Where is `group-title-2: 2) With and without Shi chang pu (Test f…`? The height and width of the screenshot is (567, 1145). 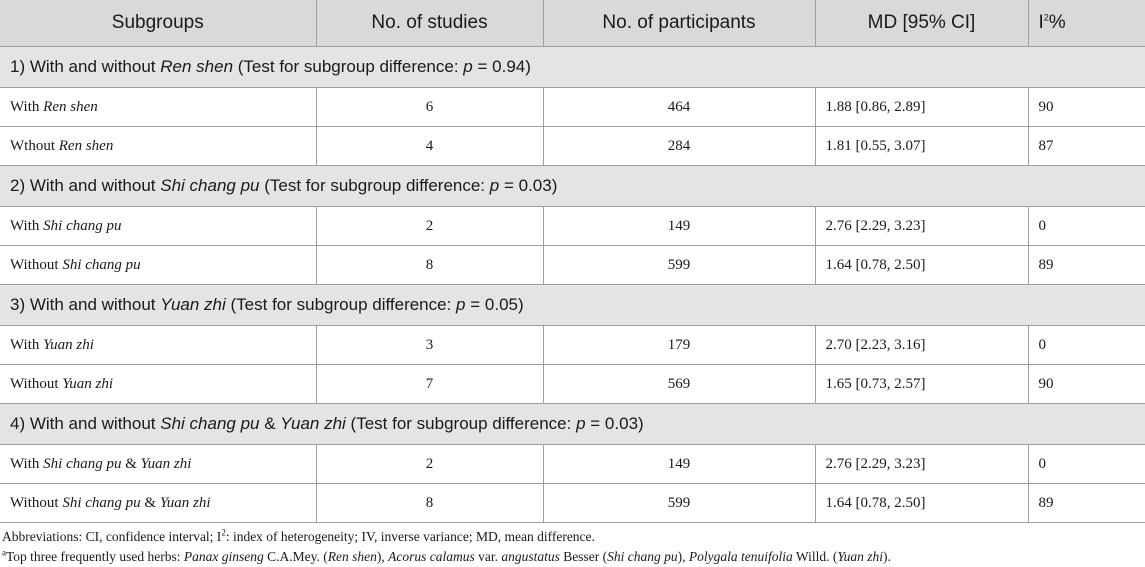 group-title-2: 2) With and without Shi chang pu (Test f… is located at coordinates (572, 186).